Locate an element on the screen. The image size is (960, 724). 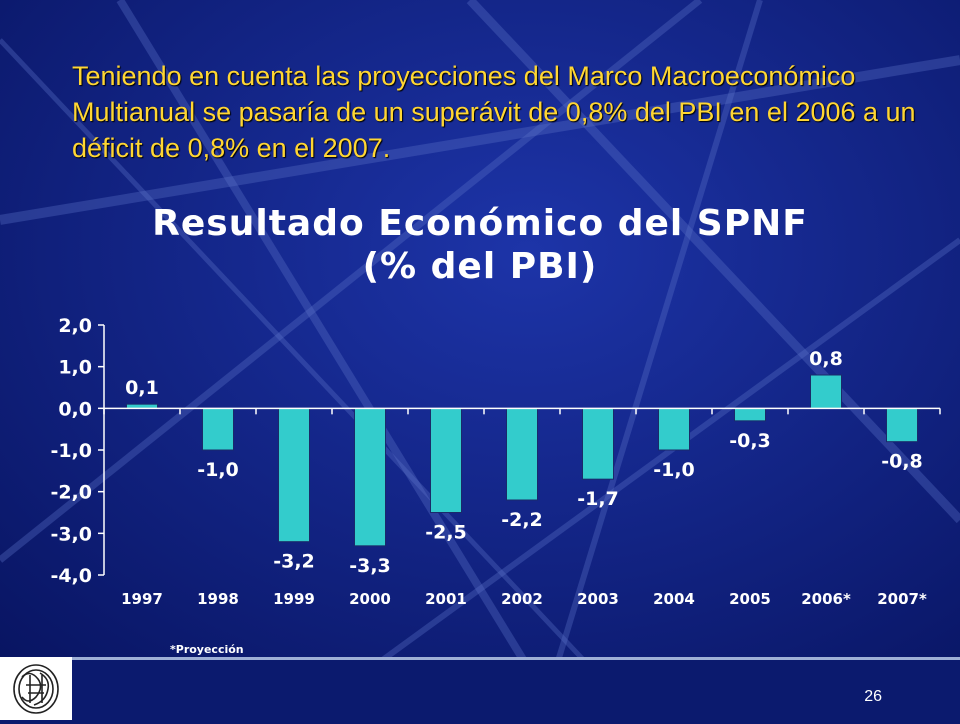
x-tick-label: 1998 is located at coordinates (218, 599).